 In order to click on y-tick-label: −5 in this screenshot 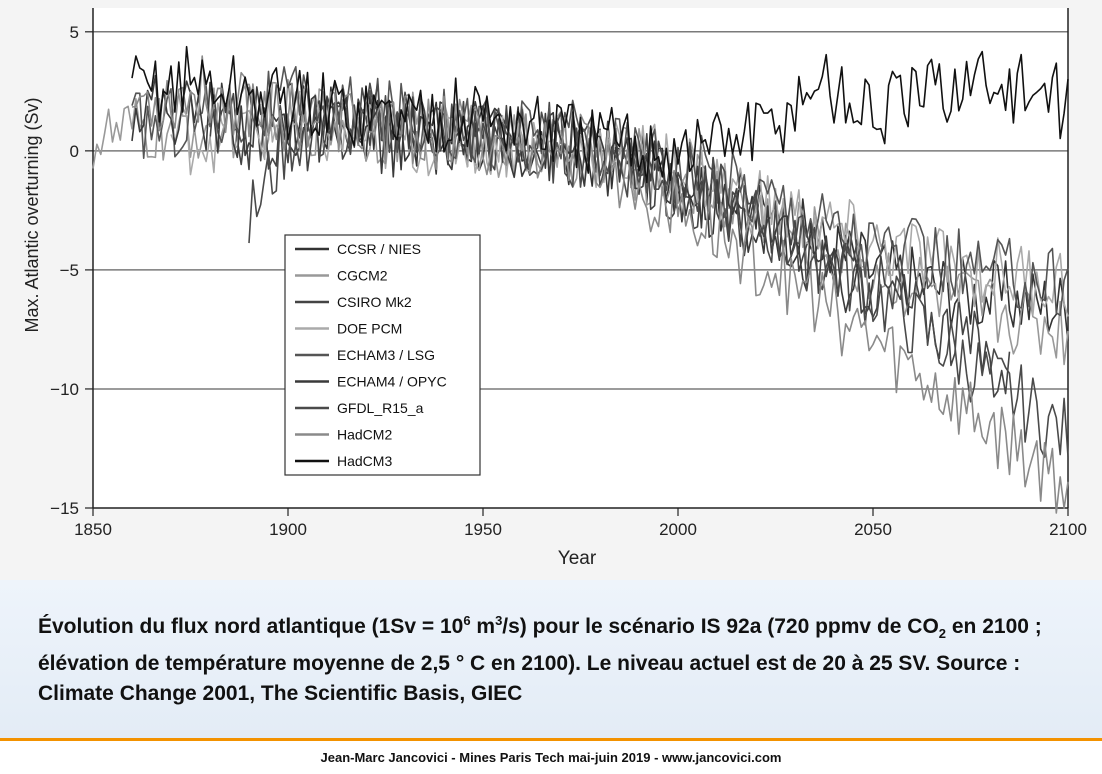, I will do `click(69, 270)`.